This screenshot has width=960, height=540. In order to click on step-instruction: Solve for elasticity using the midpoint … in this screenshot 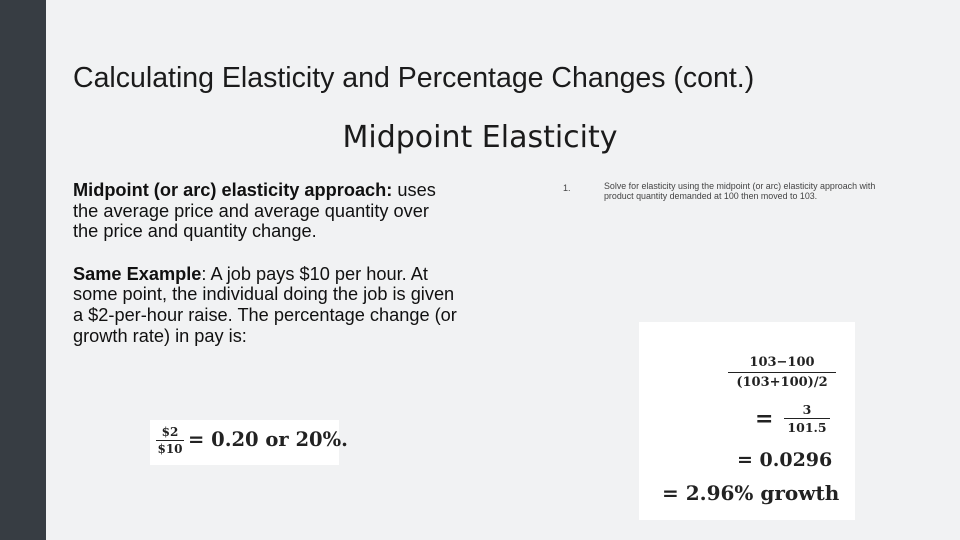, I will do `click(740, 191)`.